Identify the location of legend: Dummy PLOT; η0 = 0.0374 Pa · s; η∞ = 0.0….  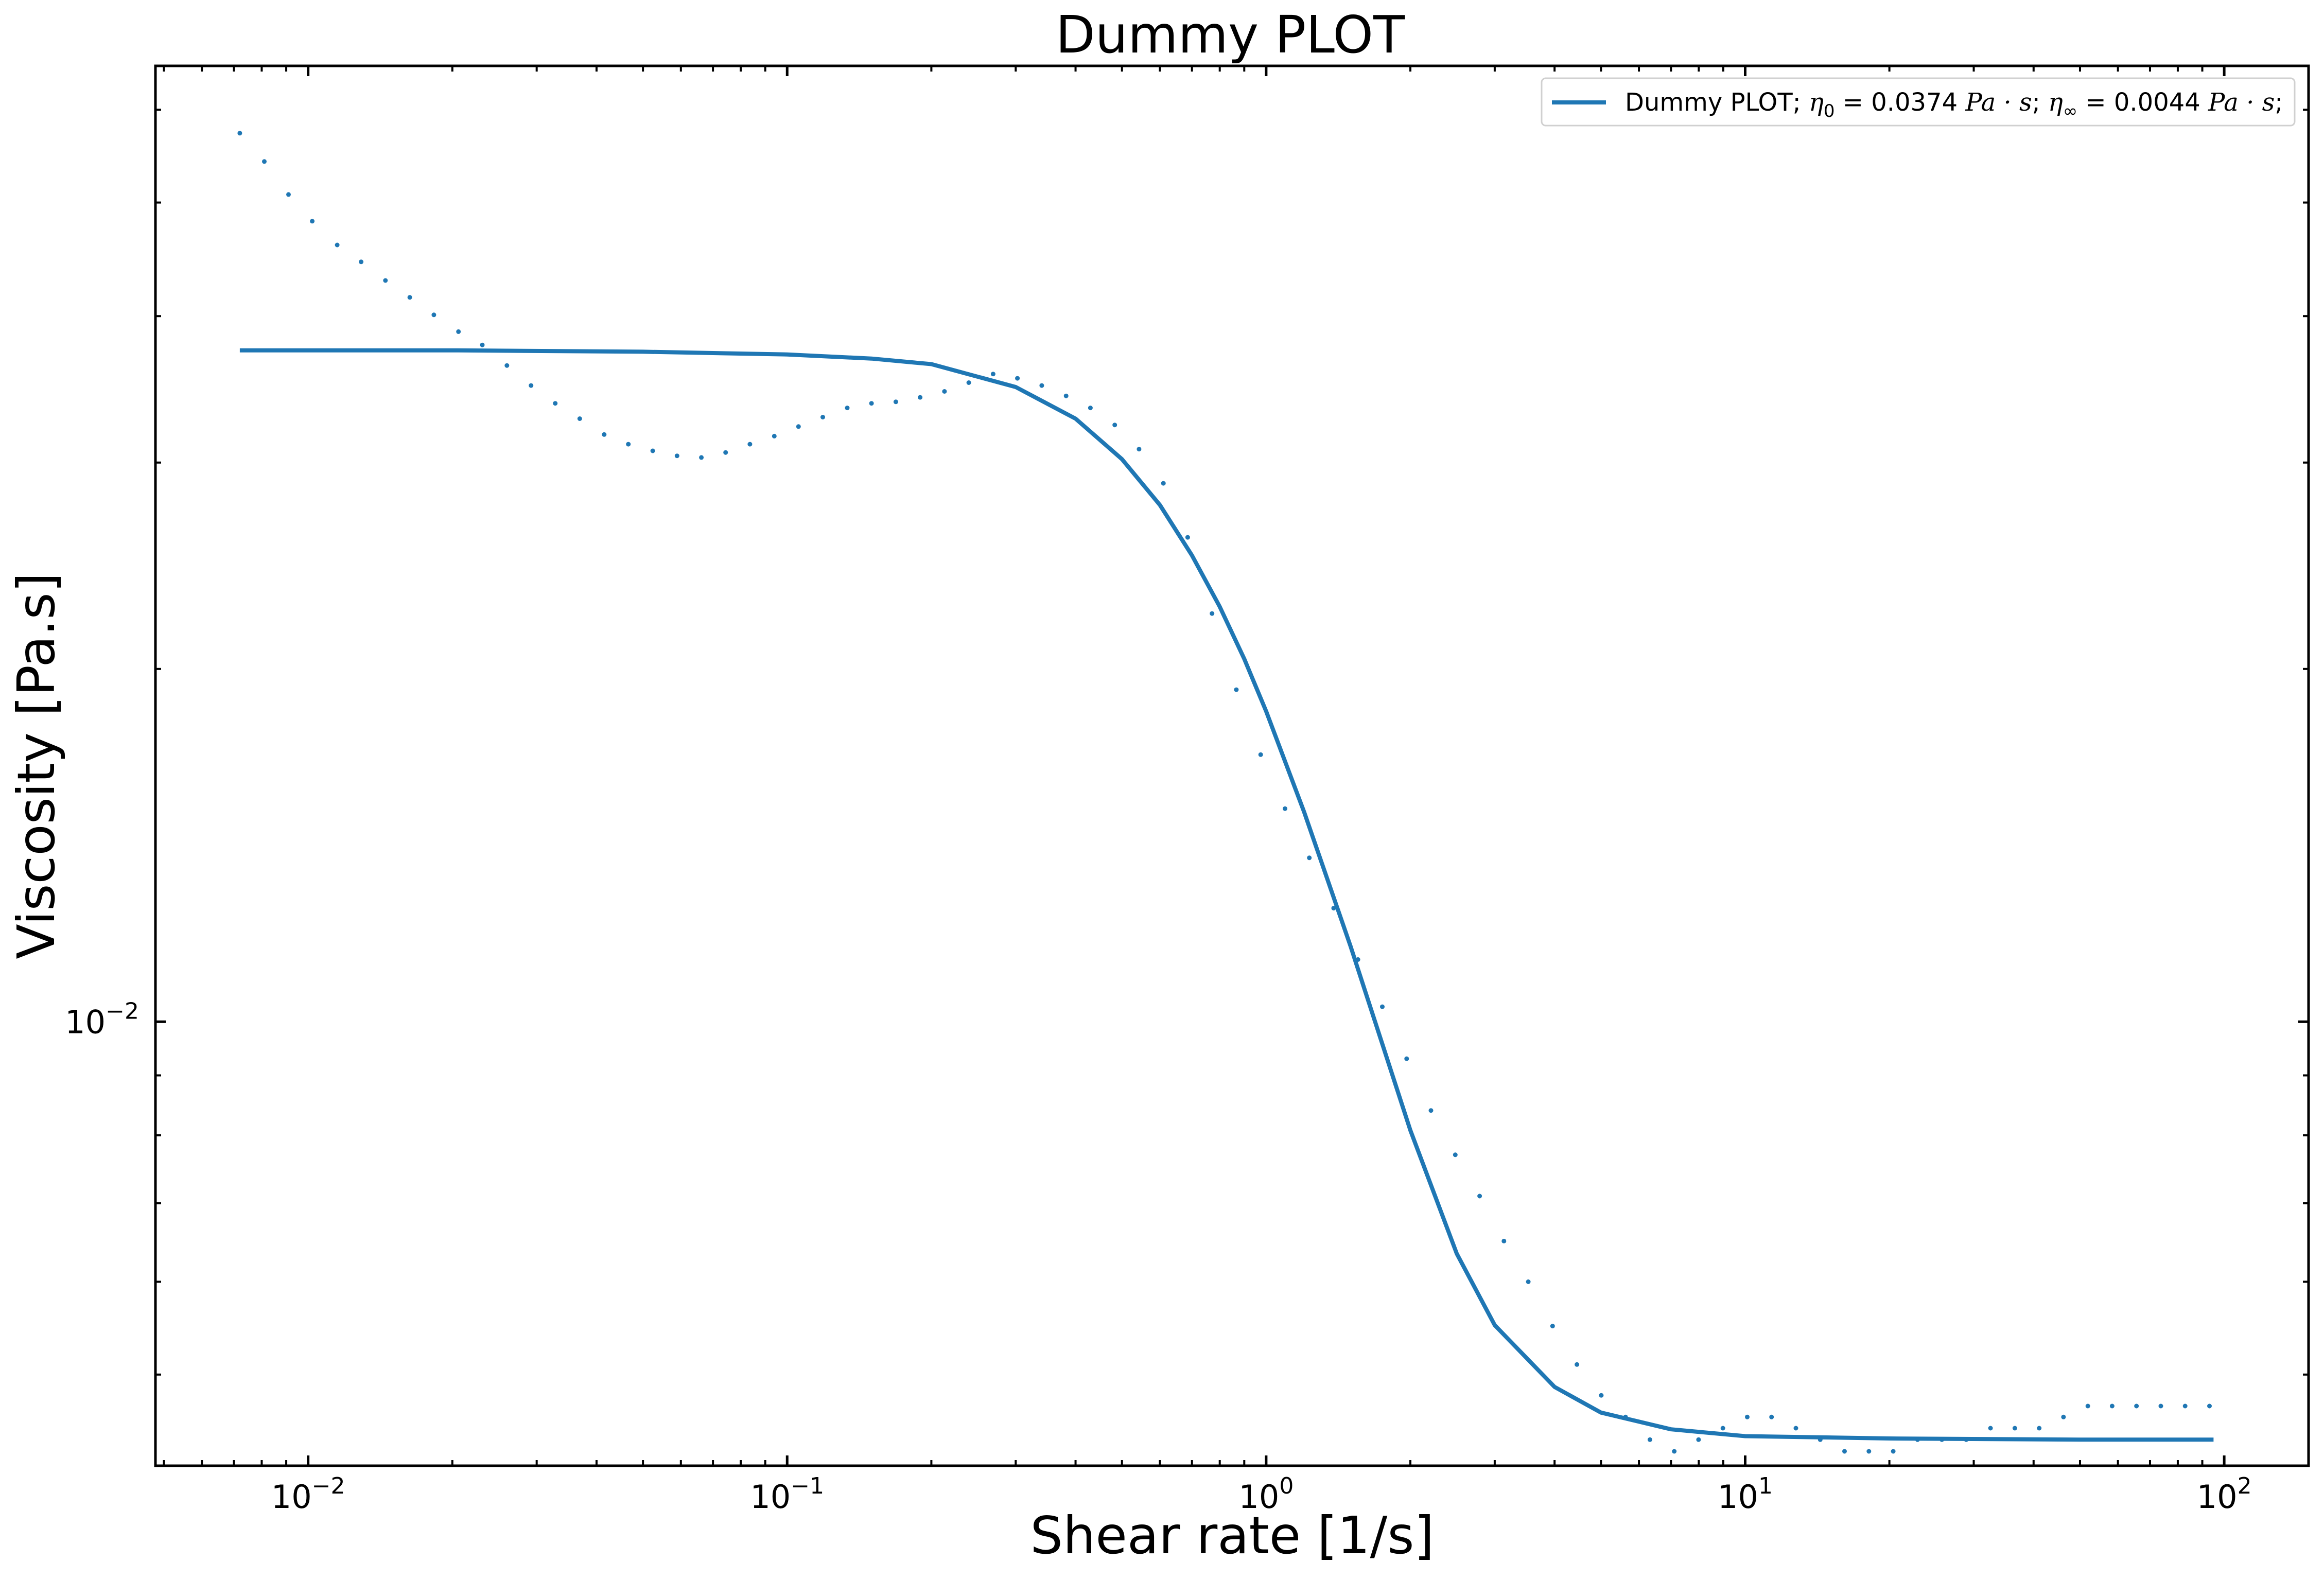
(1919, 102).